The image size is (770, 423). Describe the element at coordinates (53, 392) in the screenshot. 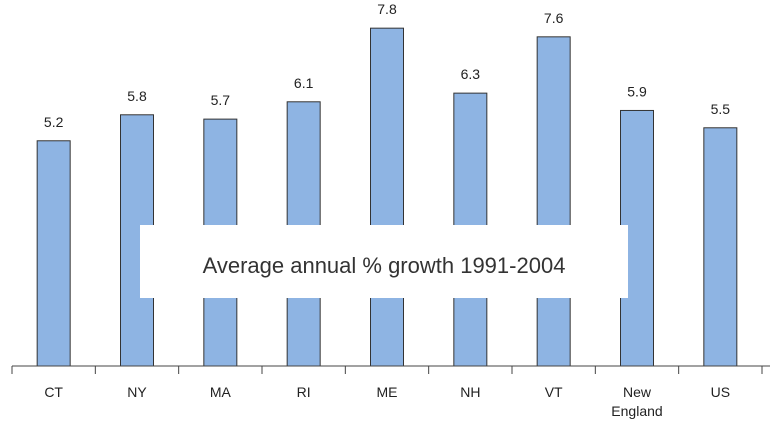

I see `x-tick-label: CT` at that location.